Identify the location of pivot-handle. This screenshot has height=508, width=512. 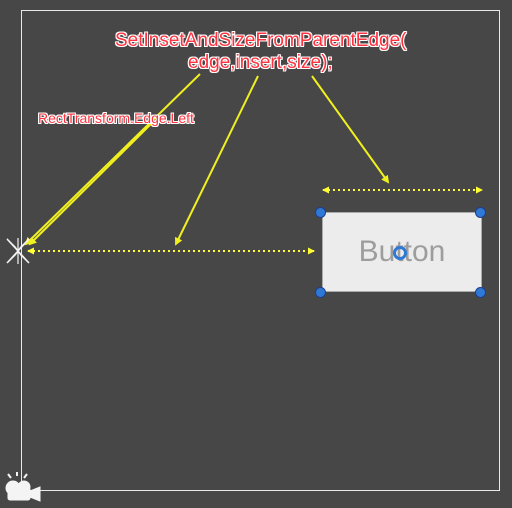
(400, 253).